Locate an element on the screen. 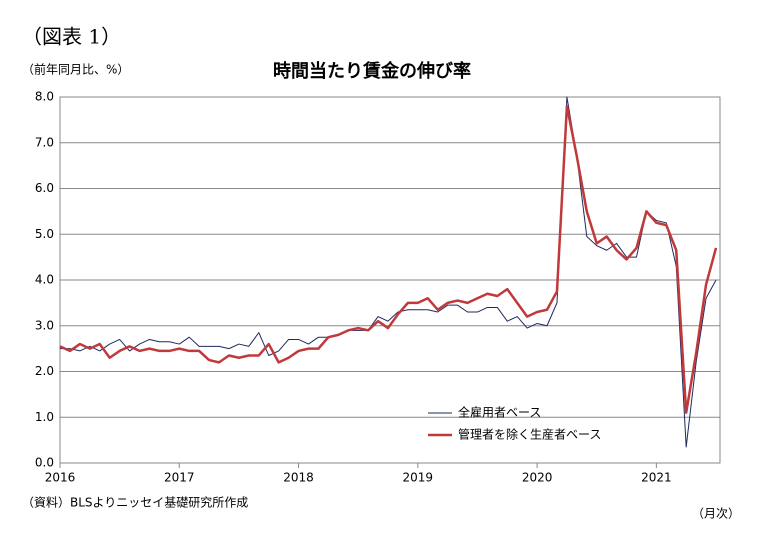 This screenshot has height=548, width=769. y-tick-label: 4.0 is located at coordinates (44, 280).